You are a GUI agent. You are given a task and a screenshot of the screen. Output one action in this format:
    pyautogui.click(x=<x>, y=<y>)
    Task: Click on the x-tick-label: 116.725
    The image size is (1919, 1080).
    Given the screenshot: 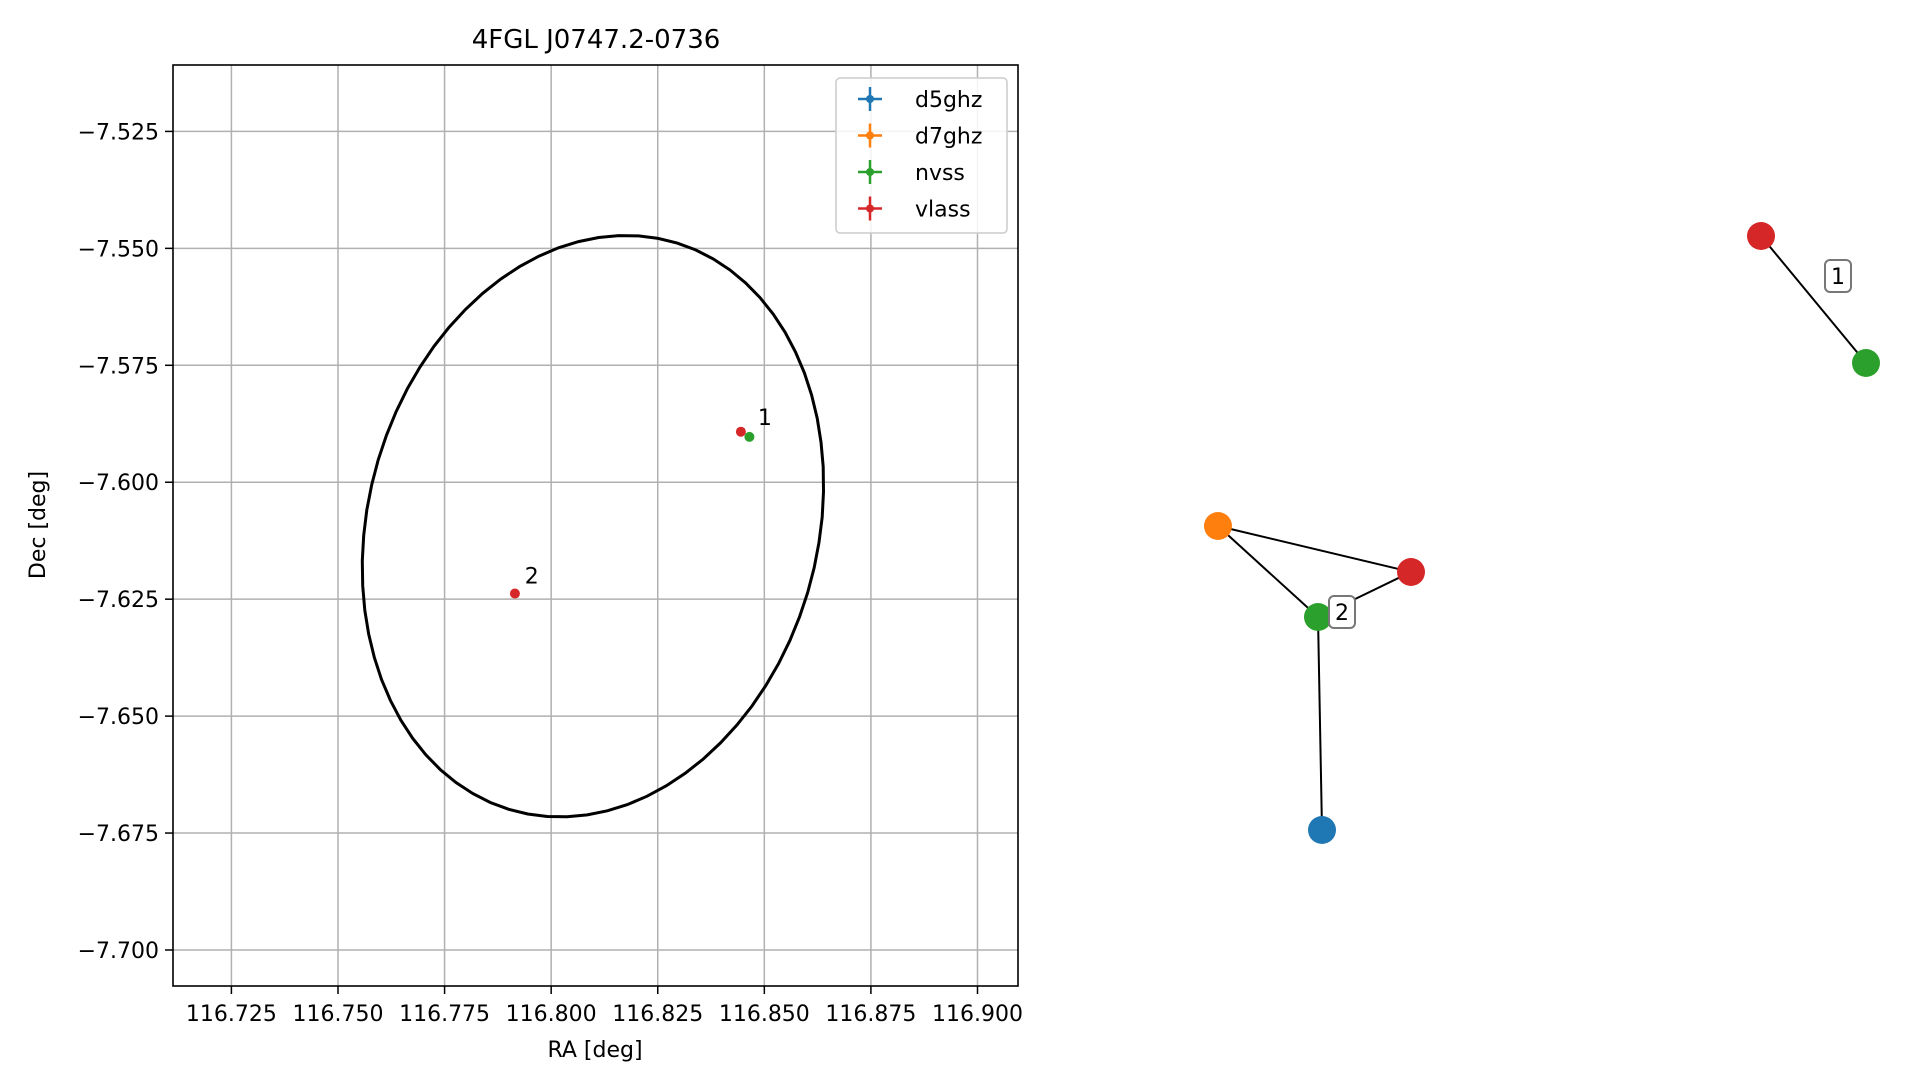 What is the action you would take?
    pyautogui.click(x=231, y=1014)
    